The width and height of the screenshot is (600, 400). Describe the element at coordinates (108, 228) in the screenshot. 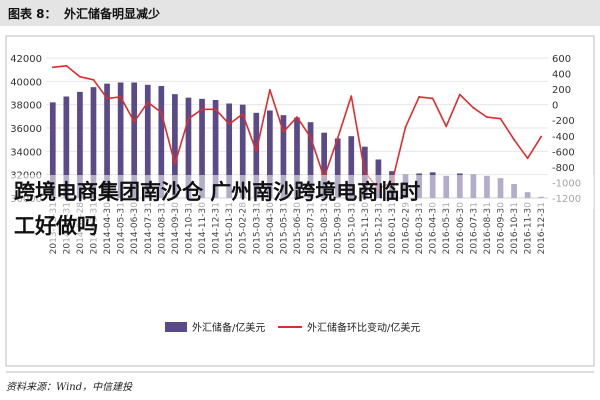

I see `x-tick-label: 2014-04-30` at that location.